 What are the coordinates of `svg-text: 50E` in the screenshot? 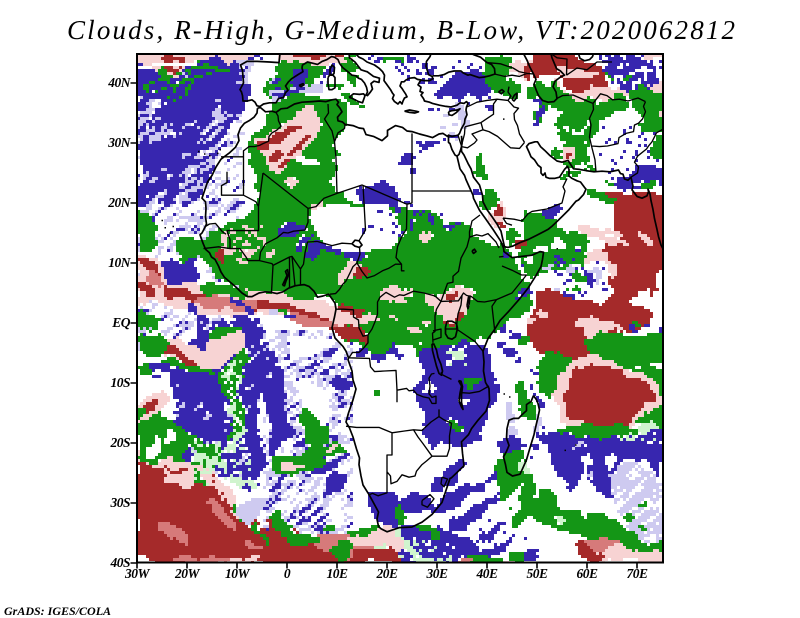 It's located at (537, 573).